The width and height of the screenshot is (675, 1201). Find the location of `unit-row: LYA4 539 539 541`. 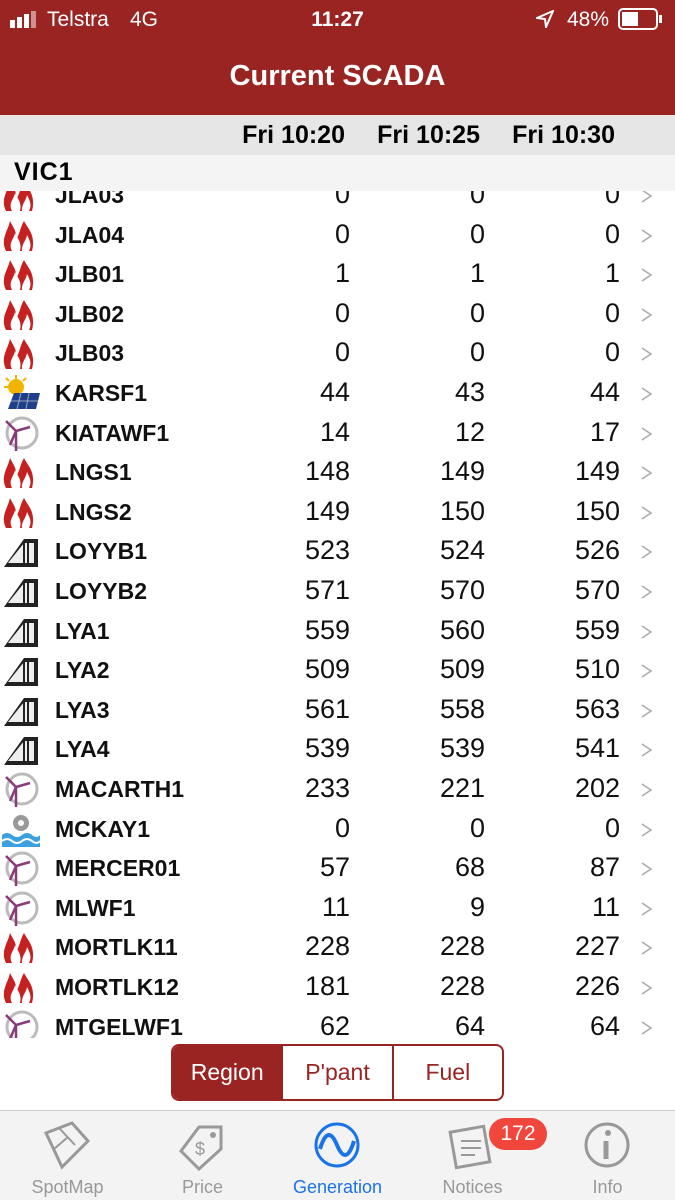

unit-row: LYA4 539 539 541 is located at coordinates (337, 749).